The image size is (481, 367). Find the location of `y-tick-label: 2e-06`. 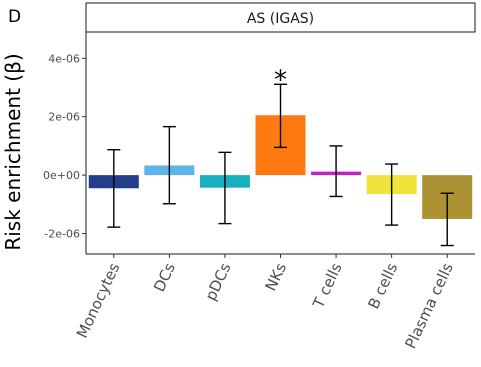

y-tick-label: 2e-06 is located at coordinates (64, 117).